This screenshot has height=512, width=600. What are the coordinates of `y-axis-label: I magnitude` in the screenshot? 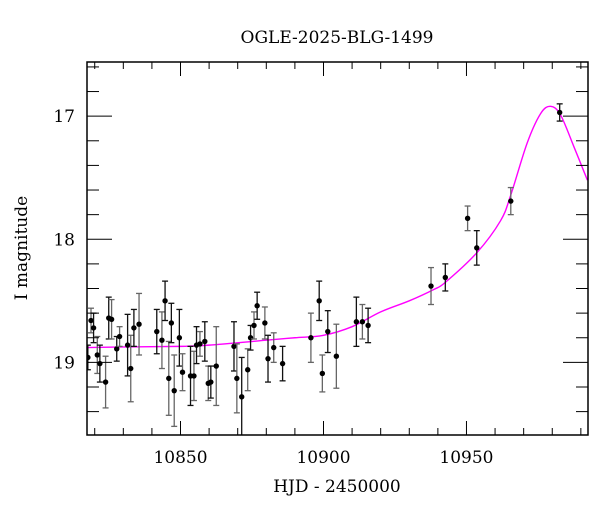 It's located at (22, 248).